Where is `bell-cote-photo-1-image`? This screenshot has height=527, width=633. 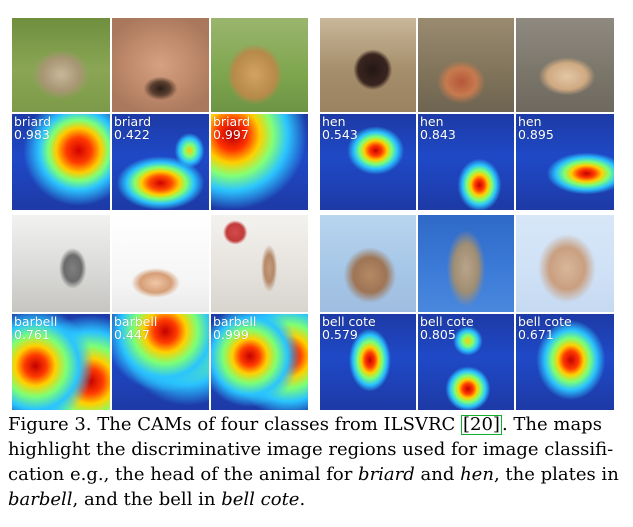
bell-cote-photo-1-image is located at coordinates (368, 263).